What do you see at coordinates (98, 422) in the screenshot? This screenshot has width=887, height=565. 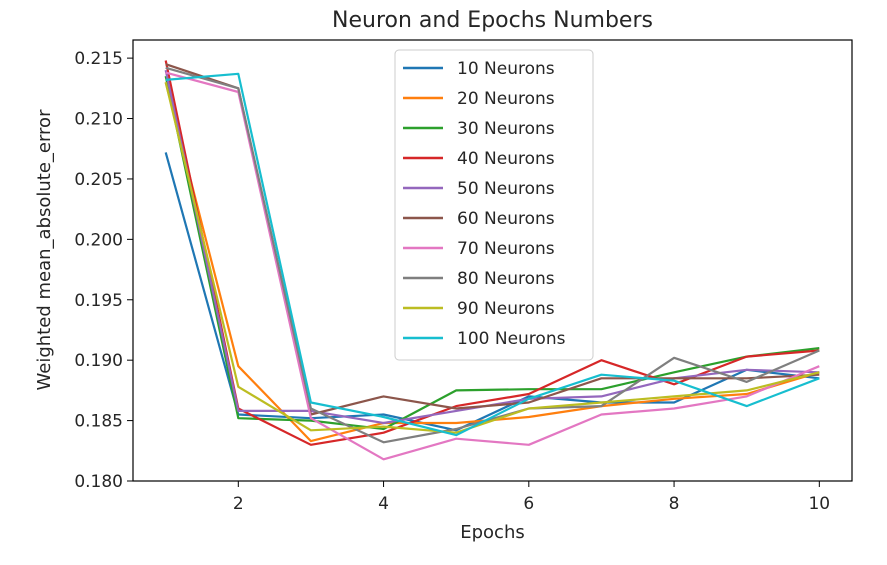 I see `y-tick-label: 0.185` at bounding box center [98, 422].